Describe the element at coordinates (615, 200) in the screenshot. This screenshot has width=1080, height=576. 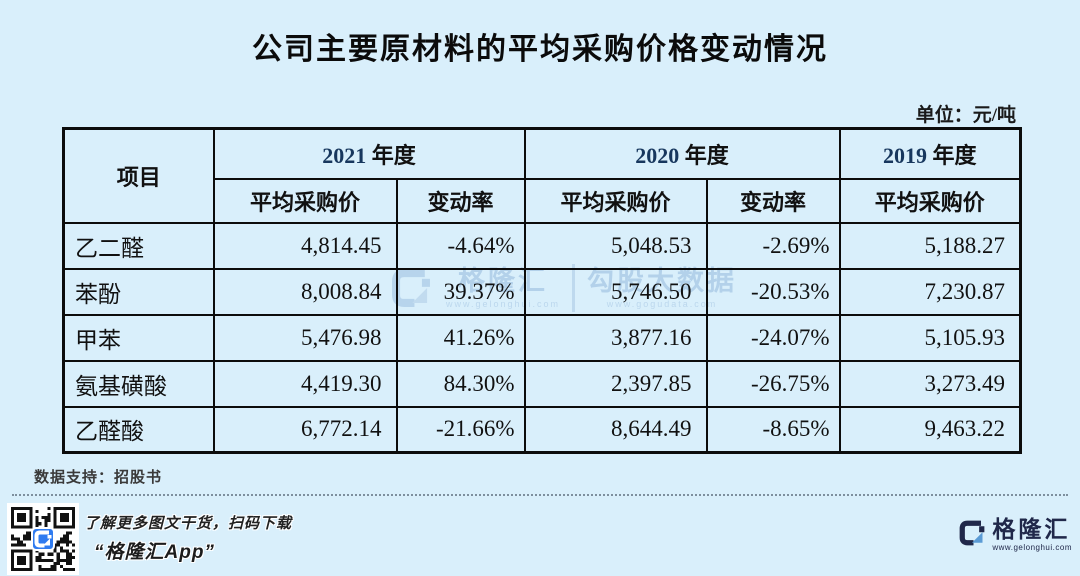
I see `header-avg-price-2020: 平均采购价` at that location.